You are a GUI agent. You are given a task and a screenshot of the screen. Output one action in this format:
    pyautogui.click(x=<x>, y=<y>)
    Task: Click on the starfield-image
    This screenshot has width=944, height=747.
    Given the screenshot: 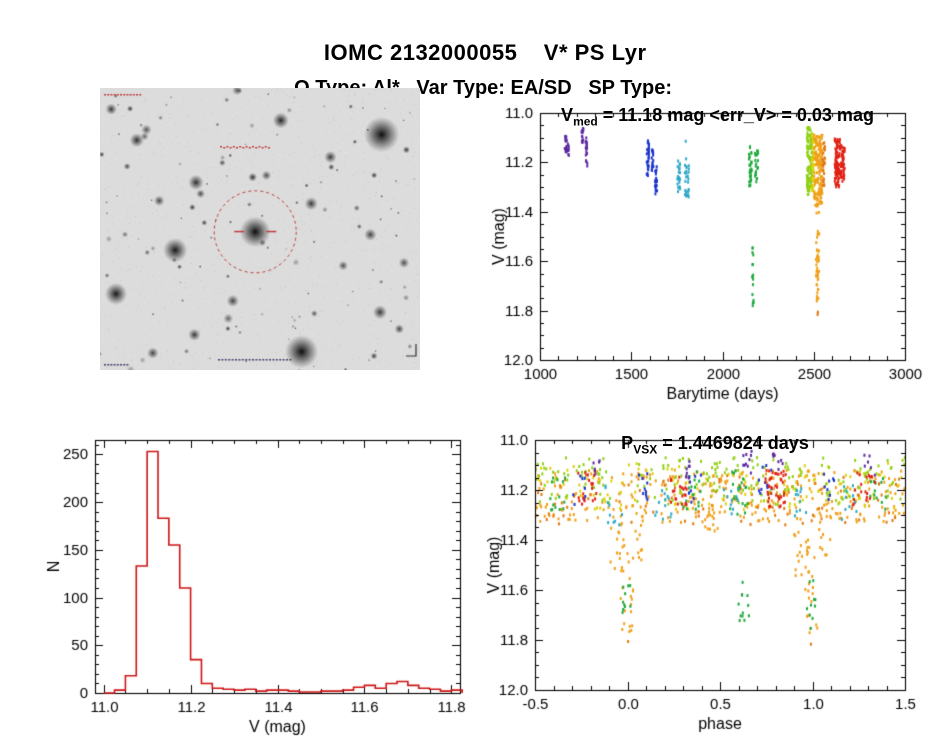 What is the action you would take?
    pyautogui.click(x=260, y=229)
    